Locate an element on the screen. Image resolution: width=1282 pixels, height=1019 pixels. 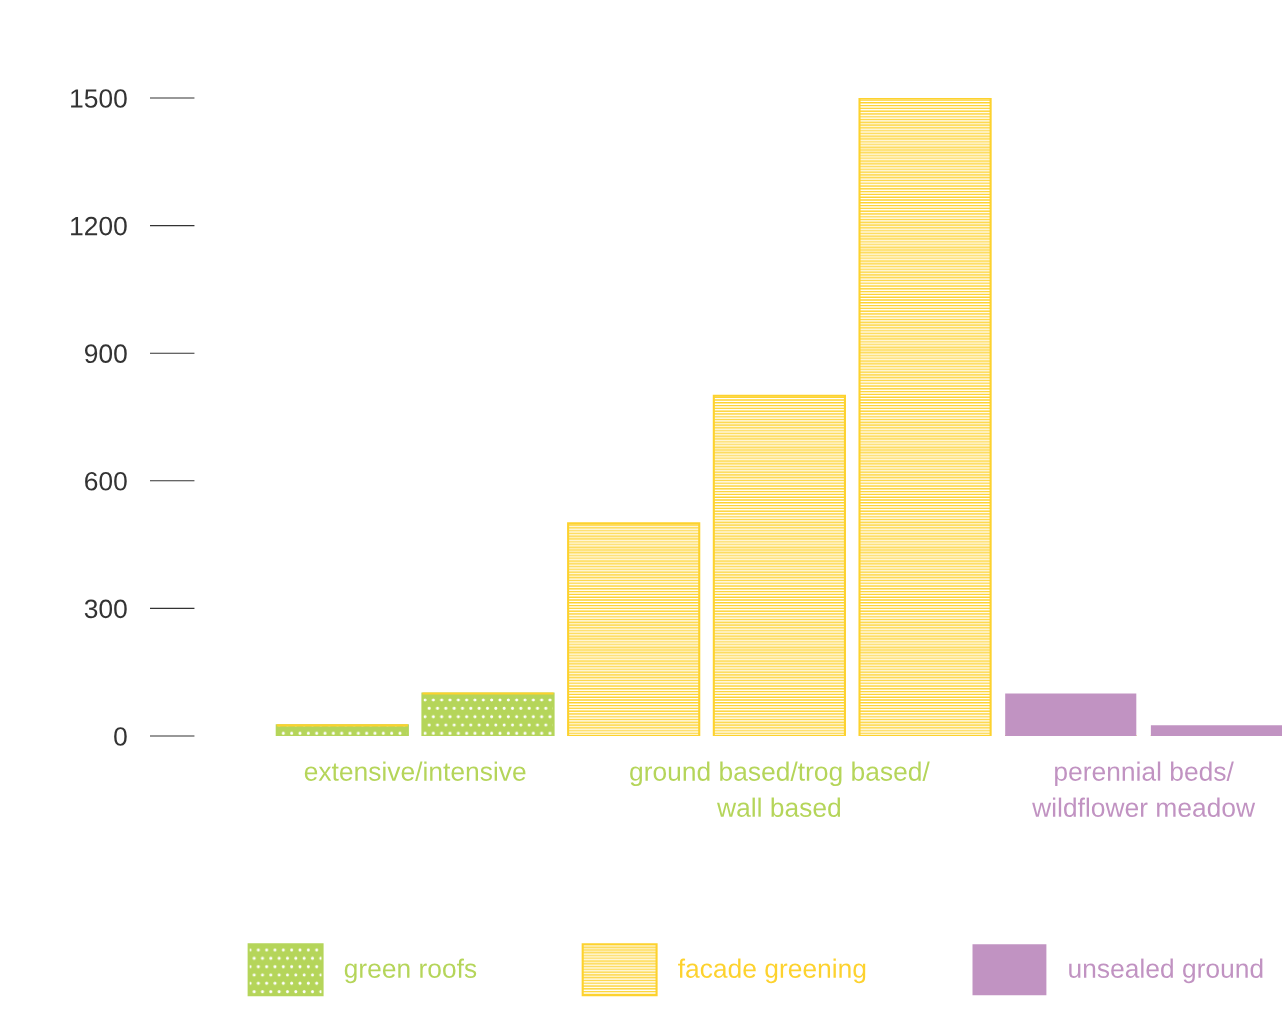
y-tick-label: 0 is located at coordinates (120, 736).